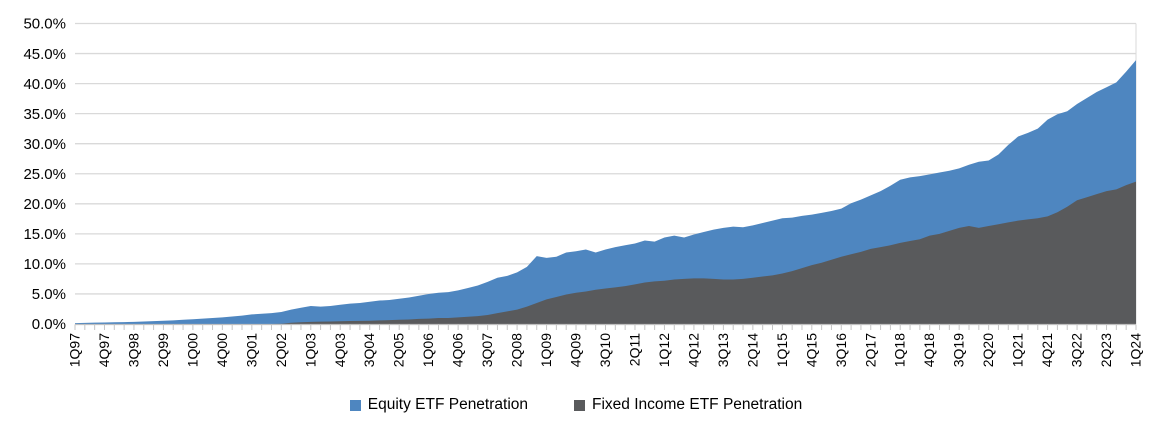  I want to click on x-tick-label: 2Q23, so click(1106, 350).